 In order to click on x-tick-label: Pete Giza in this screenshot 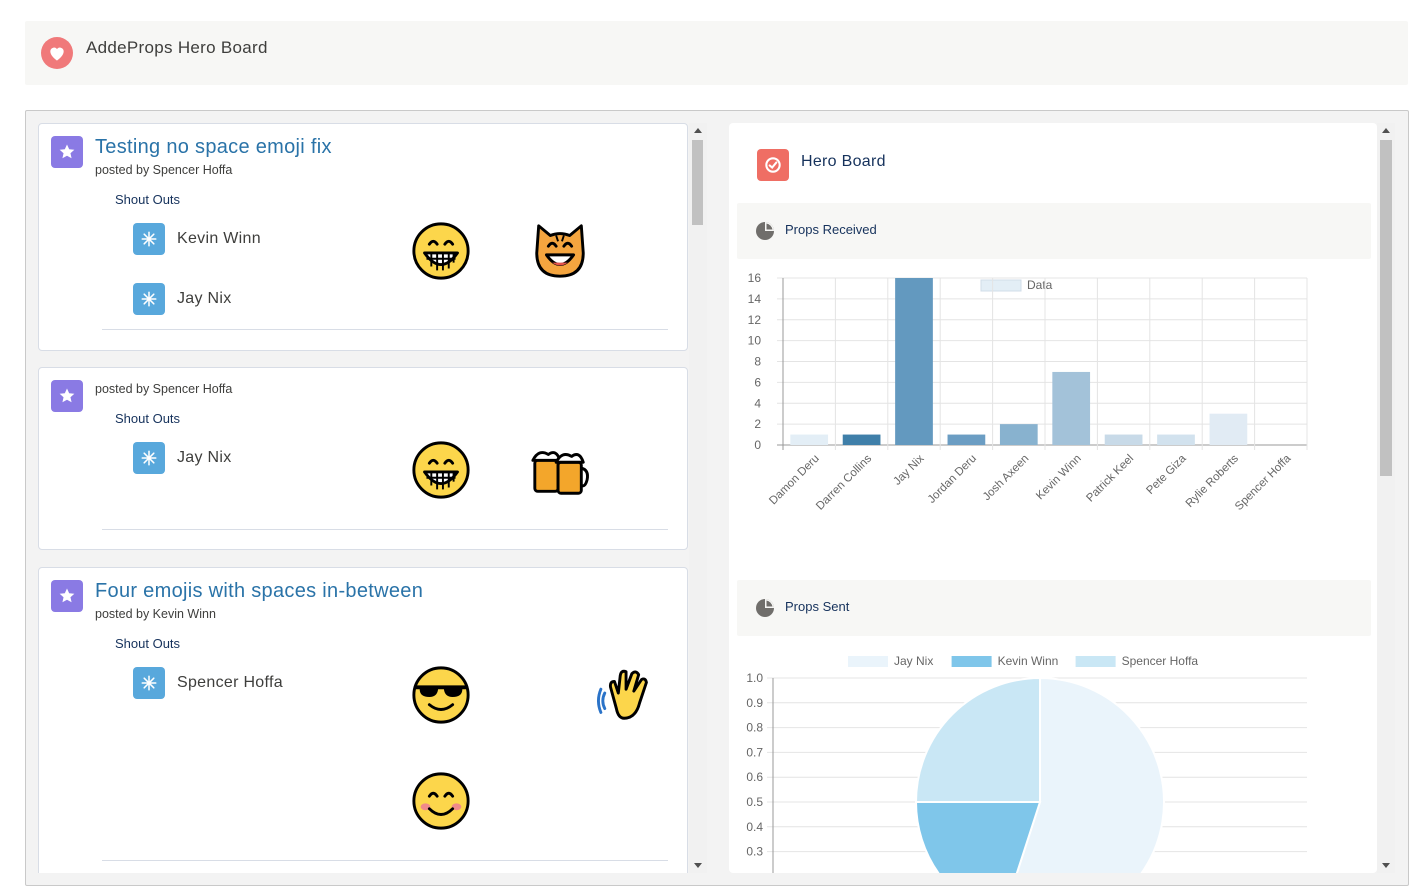, I will do `click(1166, 474)`.